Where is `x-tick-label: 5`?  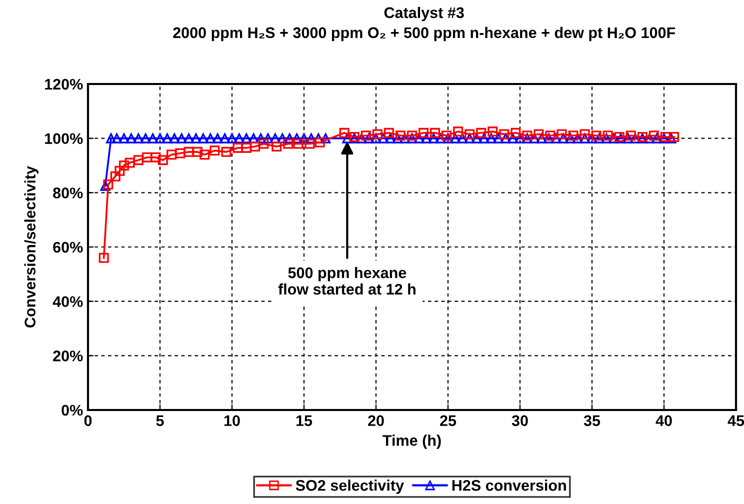
x-tick-label: 5 is located at coordinates (160, 420).